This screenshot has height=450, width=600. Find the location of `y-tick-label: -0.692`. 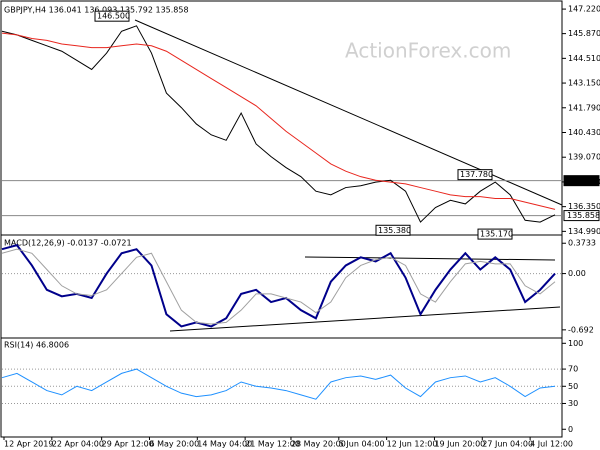

y-tick-label: -0.692 is located at coordinates (581, 329).